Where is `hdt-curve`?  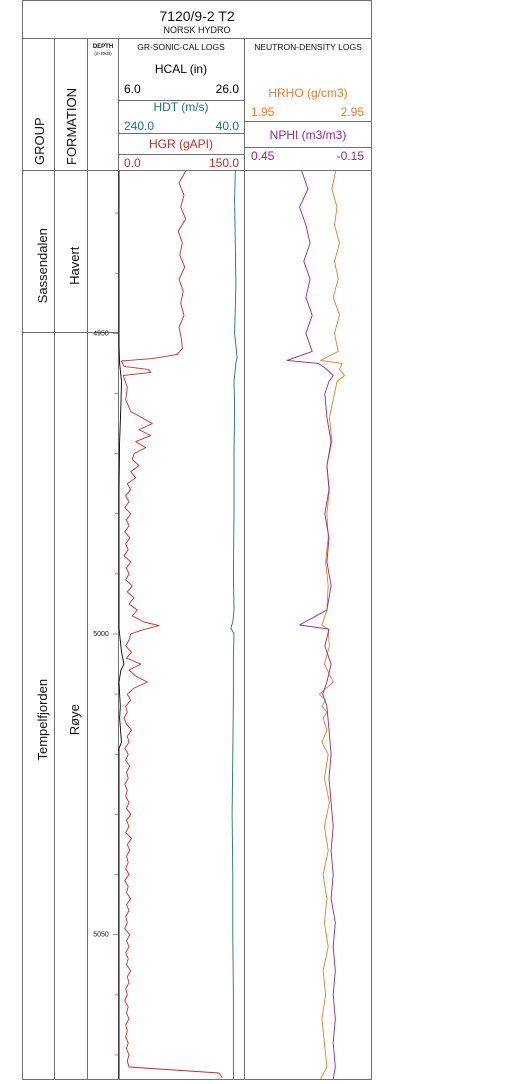
hdt-curve is located at coordinates (234, 624).